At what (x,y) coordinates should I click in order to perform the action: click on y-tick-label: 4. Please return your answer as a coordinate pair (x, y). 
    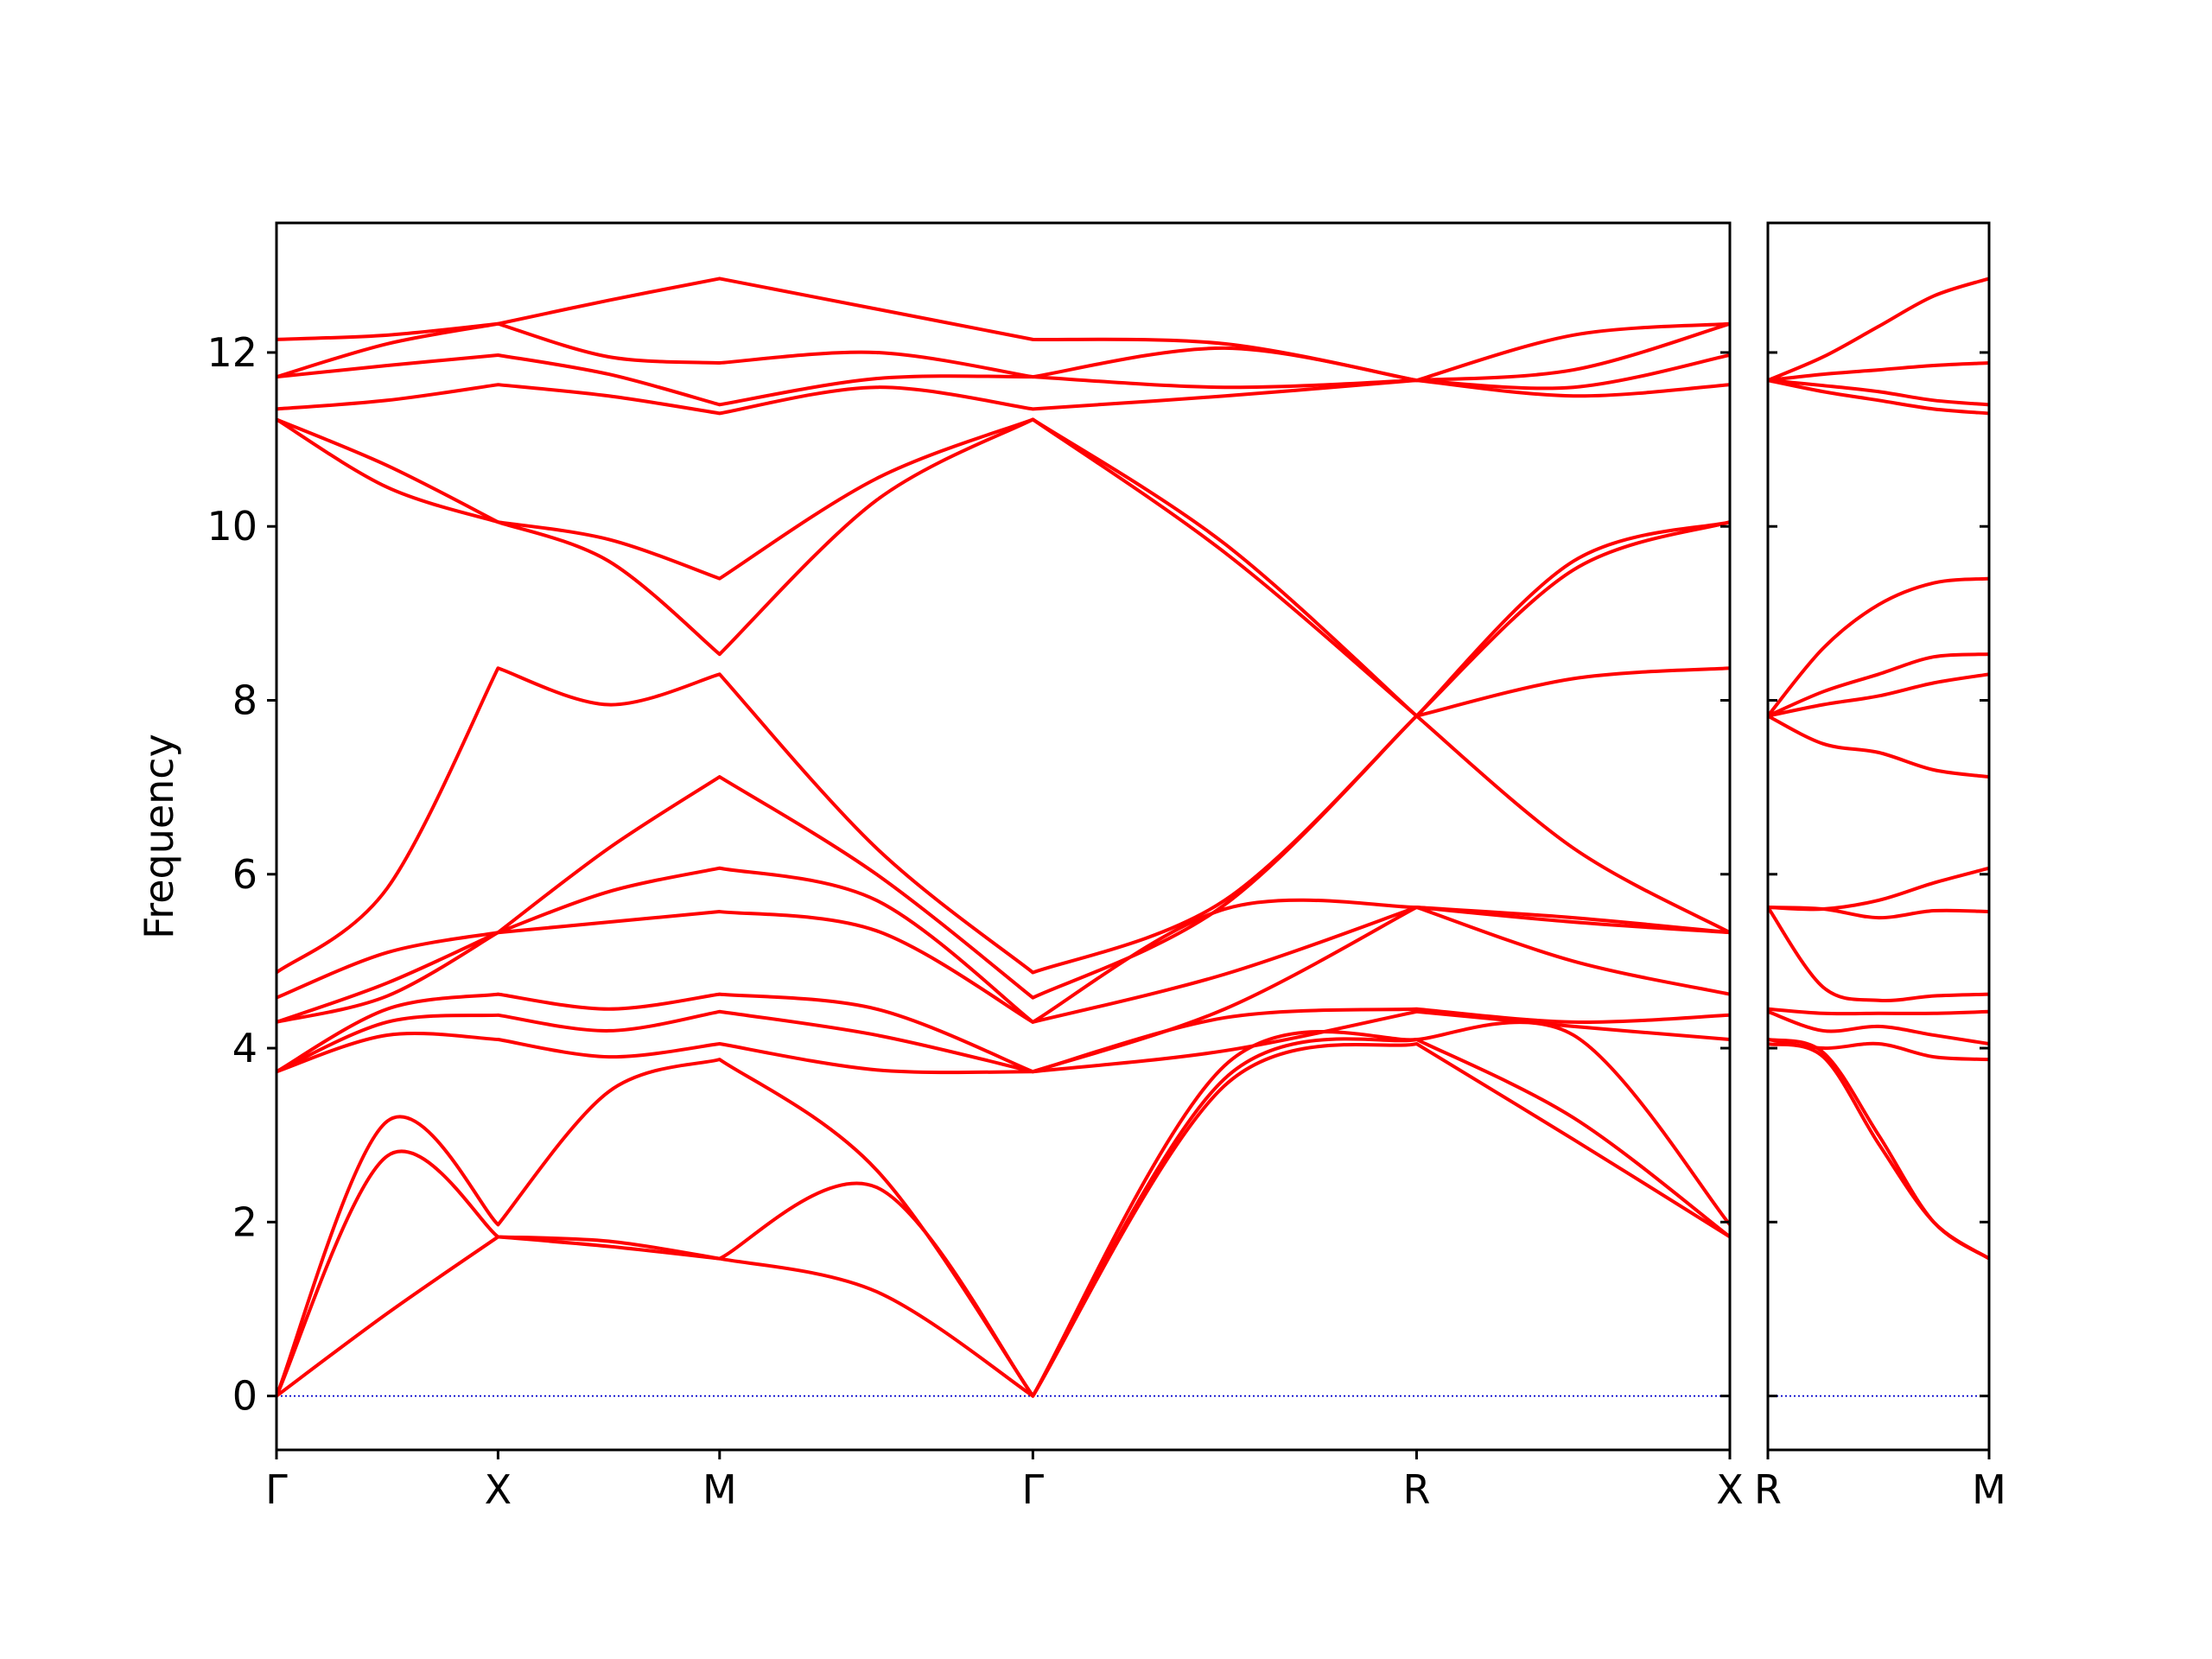
    Looking at the image, I should click on (244, 1048).